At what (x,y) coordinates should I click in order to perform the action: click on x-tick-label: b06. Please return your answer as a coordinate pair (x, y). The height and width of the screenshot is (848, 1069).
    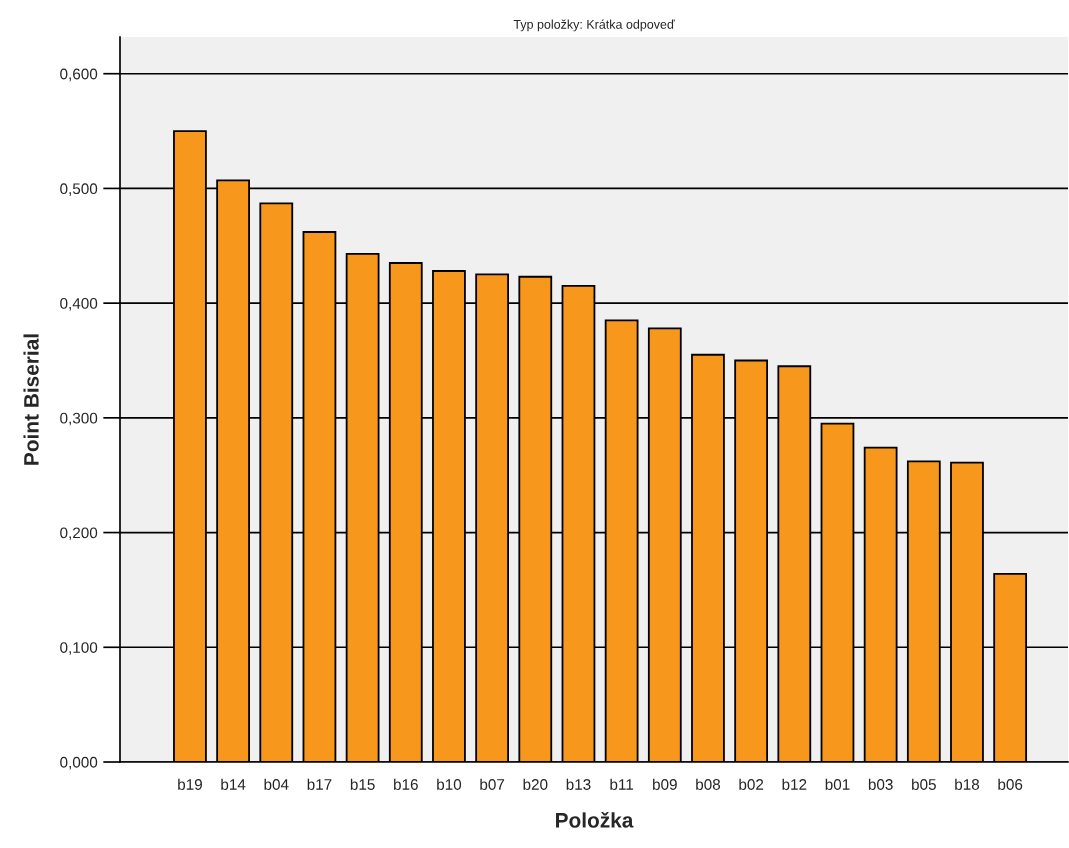
    Looking at the image, I should click on (1010, 784).